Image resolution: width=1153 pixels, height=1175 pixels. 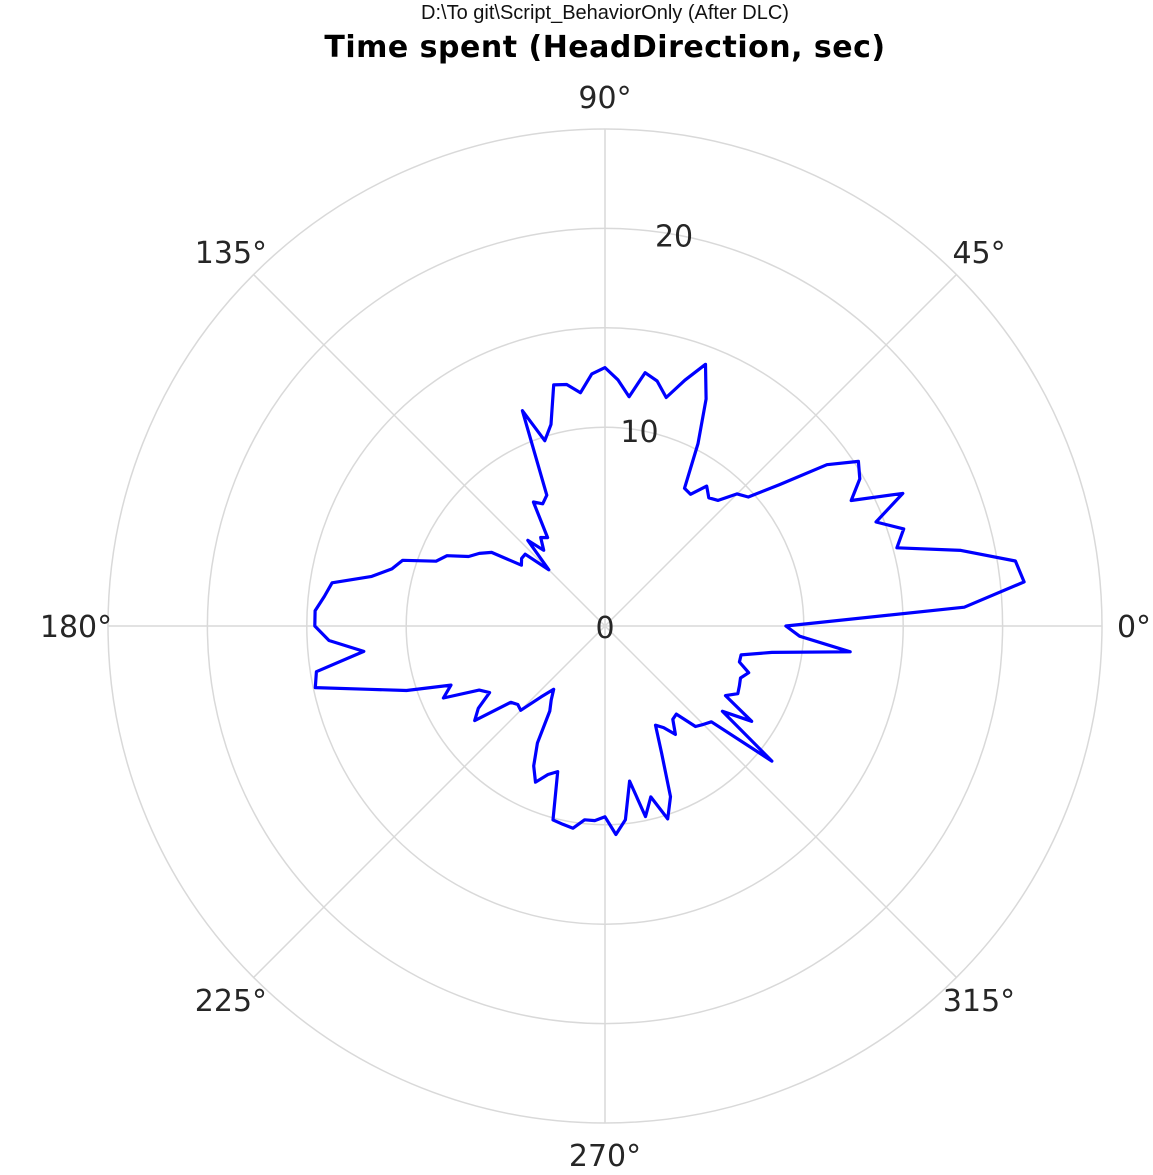 I want to click on theta-tick-label: 0°, so click(x=1134, y=627).